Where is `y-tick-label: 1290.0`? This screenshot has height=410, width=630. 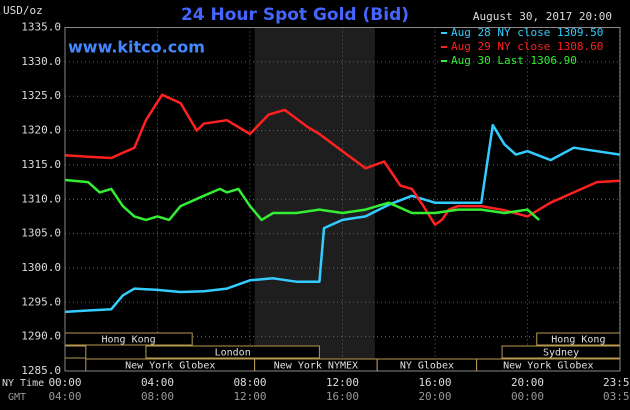 y-tick-label: 1290.0 is located at coordinates (41, 336).